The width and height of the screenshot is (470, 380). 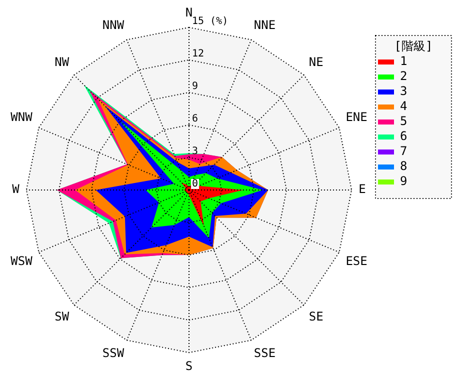 What do you see at coordinates (316, 62) in the screenshot?
I see `spoke-label: NE` at bounding box center [316, 62].